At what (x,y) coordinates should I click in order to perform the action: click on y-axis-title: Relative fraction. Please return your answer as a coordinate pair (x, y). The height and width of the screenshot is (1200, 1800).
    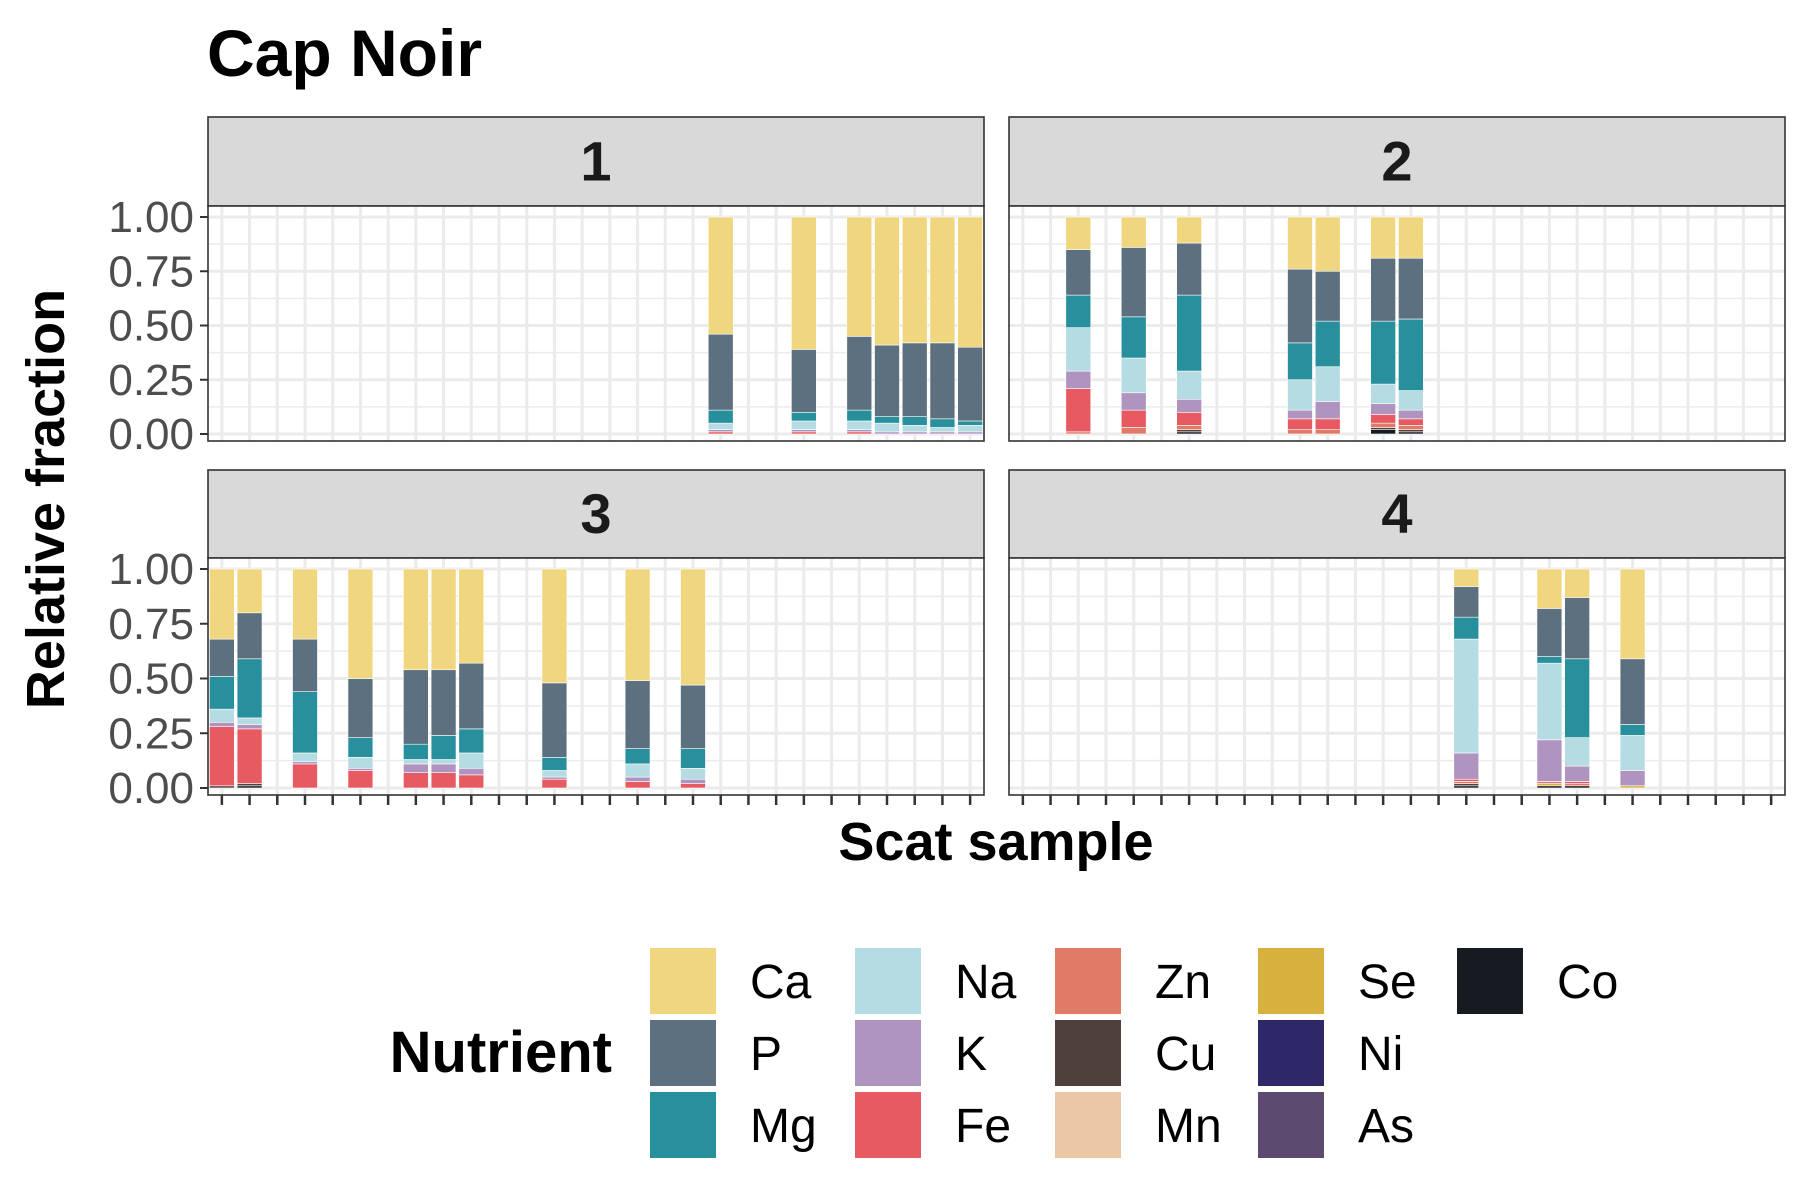
    Looking at the image, I should click on (46, 499).